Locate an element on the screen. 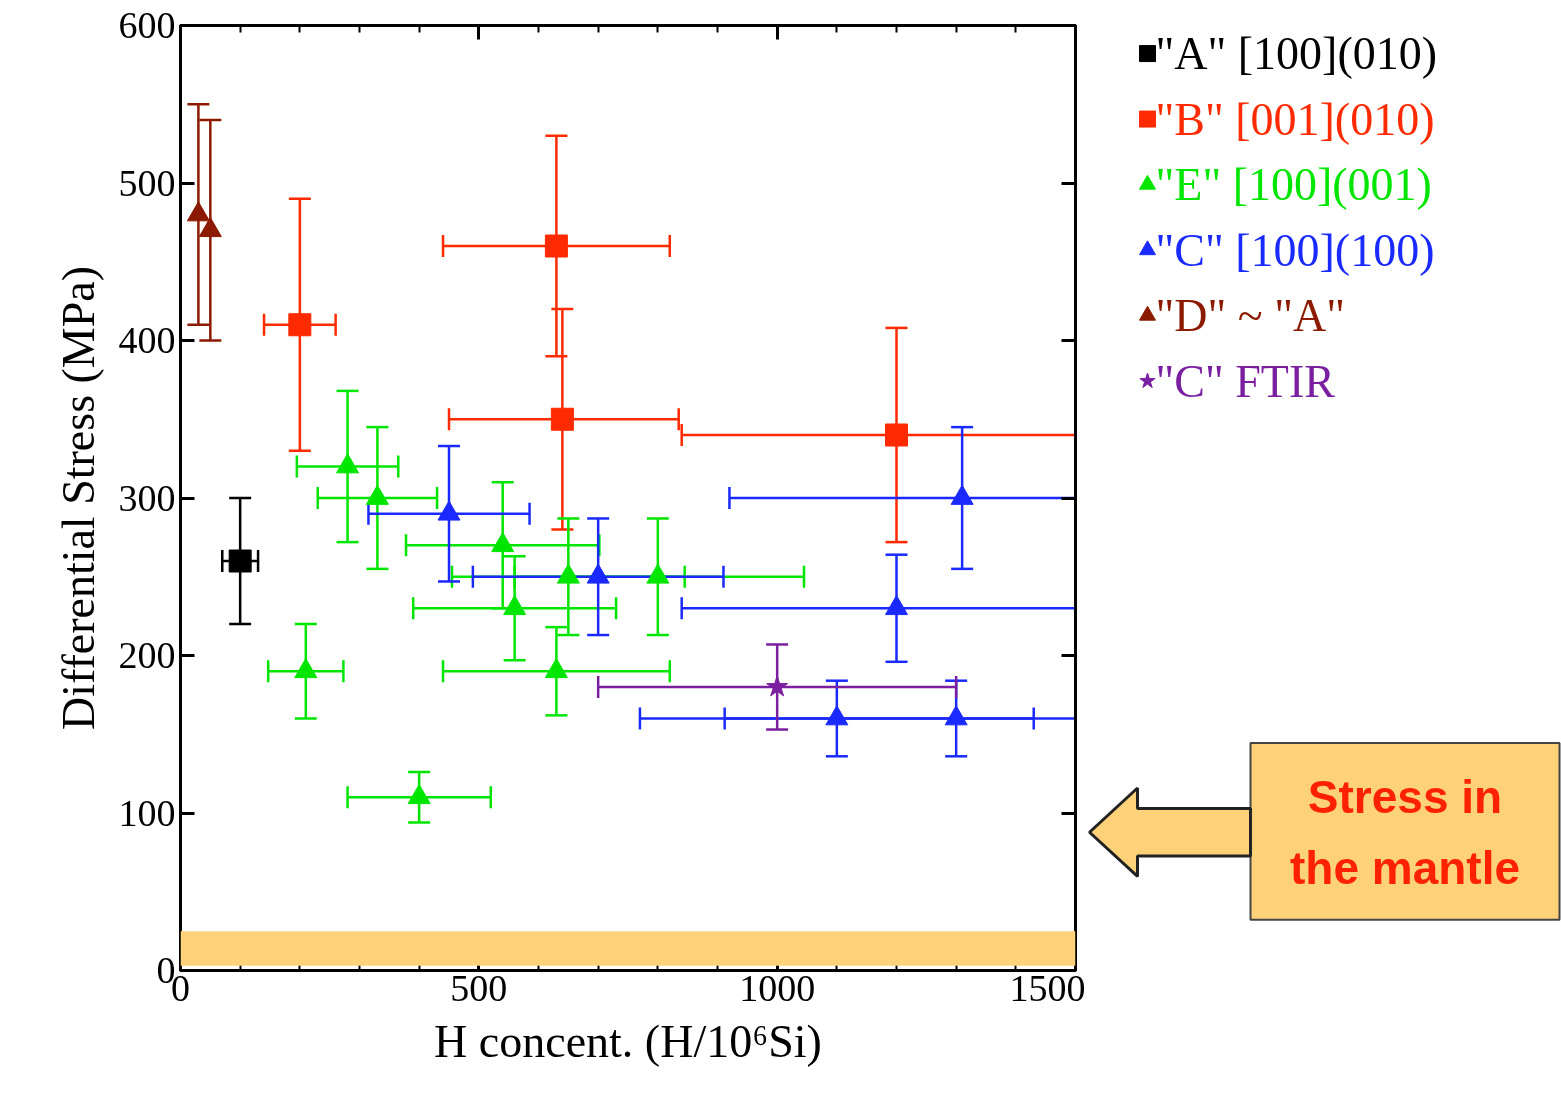 Image resolution: width=1561 pixels, height=1111 pixels. x-axis-title: H concent. (H/10⁶Si) is located at coordinates (628, 1041).